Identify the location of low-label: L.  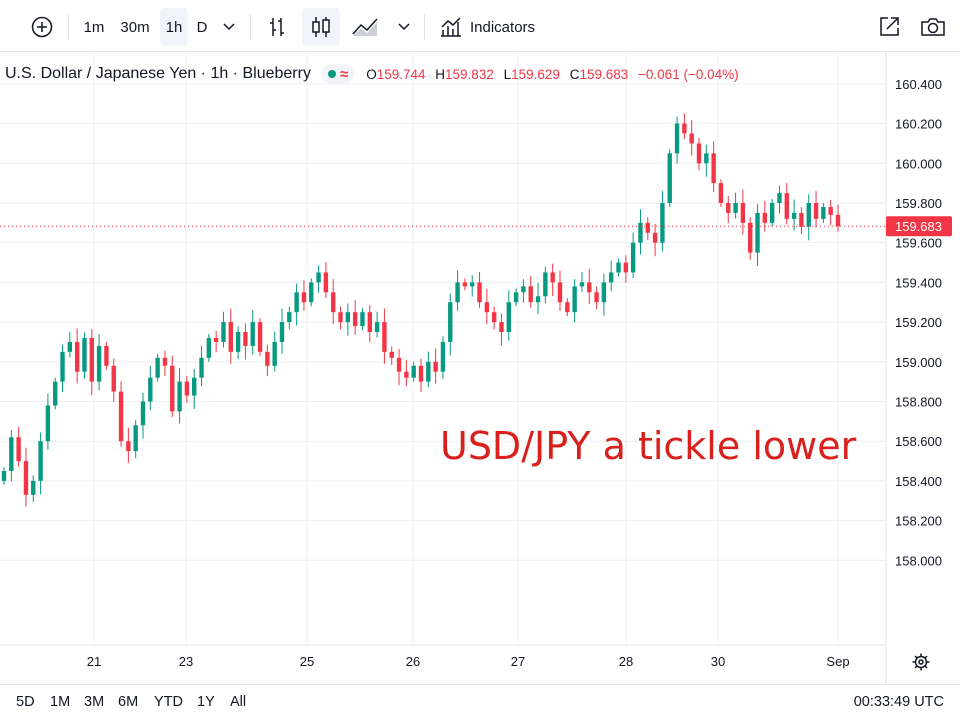
(507, 74).